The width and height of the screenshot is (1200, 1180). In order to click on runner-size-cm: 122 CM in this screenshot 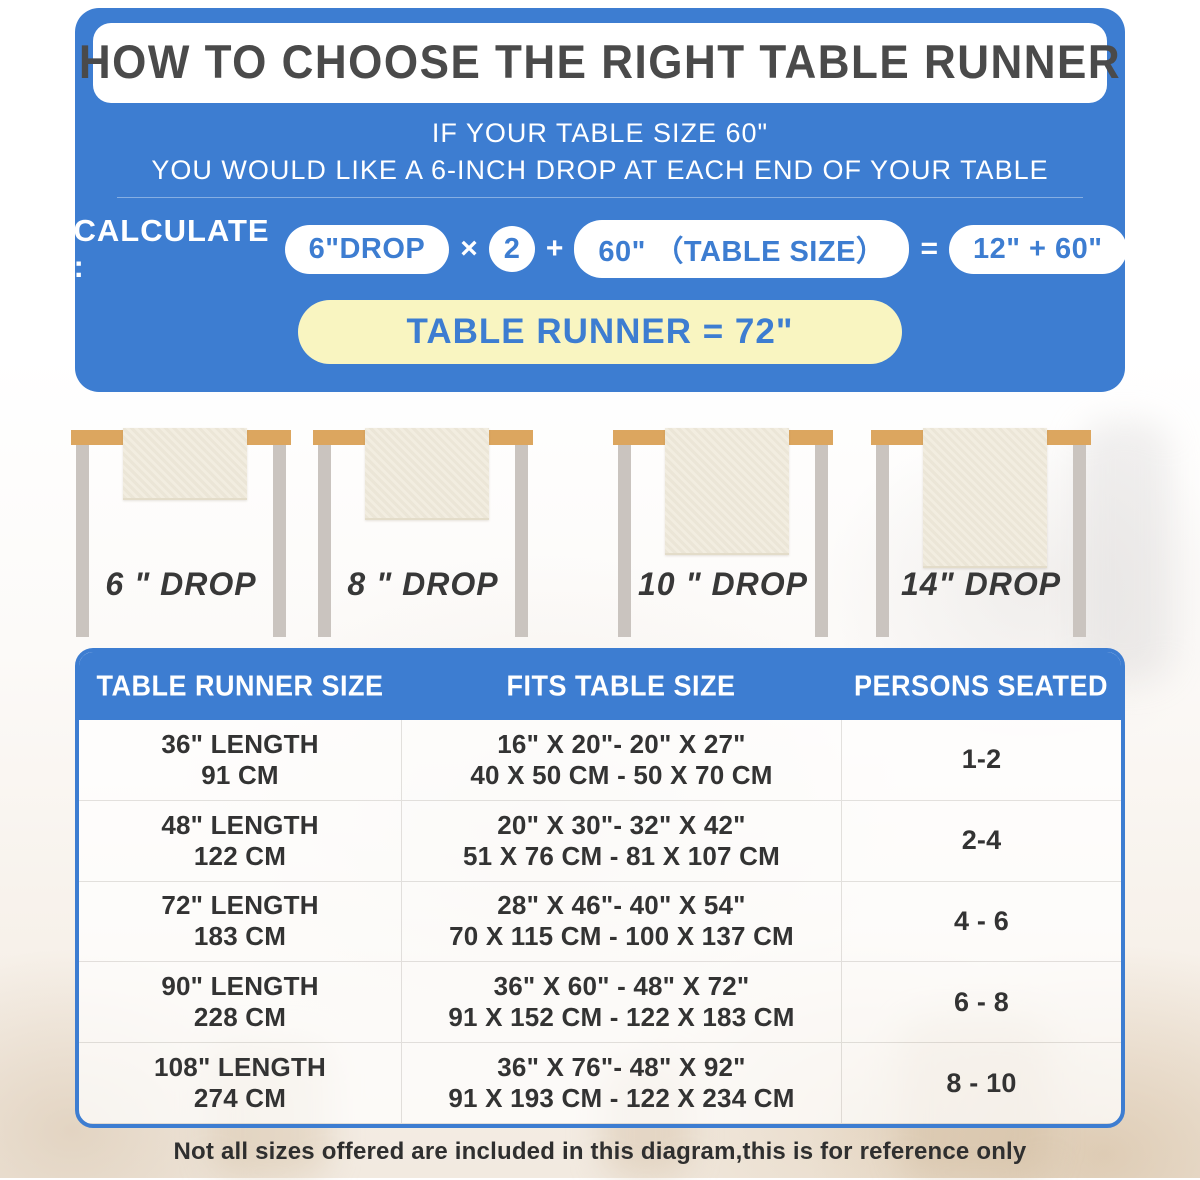, I will do `click(240, 855)`.